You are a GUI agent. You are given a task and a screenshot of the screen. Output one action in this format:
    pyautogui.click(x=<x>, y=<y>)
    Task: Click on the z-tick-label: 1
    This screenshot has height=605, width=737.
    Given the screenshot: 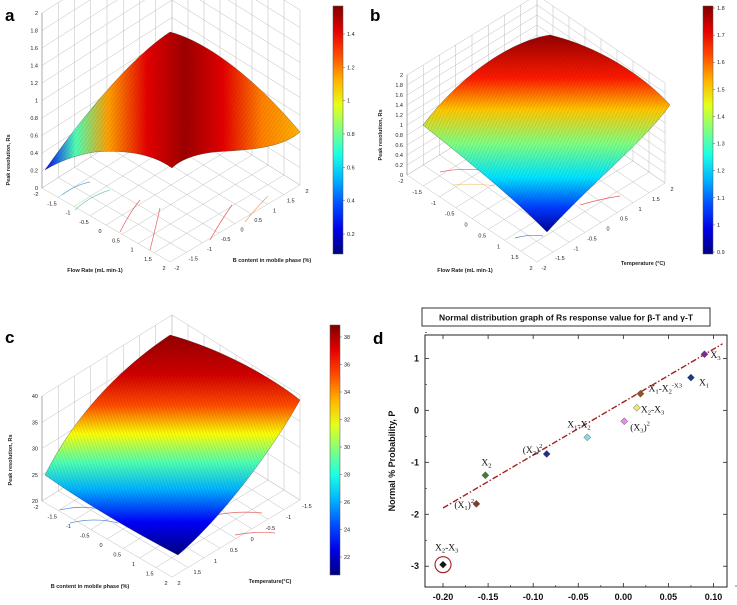 What is the action you would take?
    pyautogui.click(x=36, y=102)
    